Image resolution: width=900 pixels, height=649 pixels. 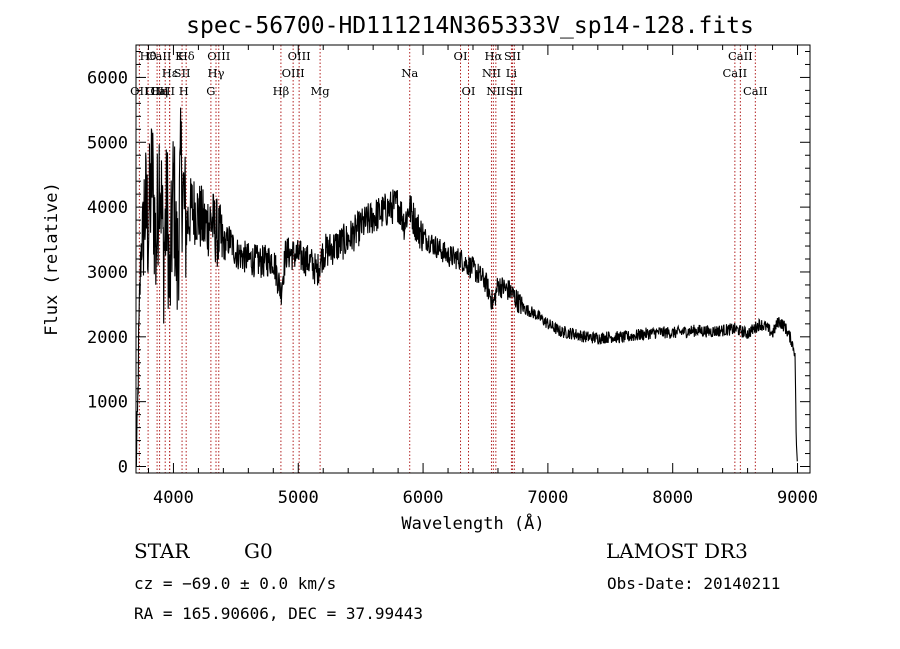 What do you see at coordinates (123, 468) in the screenshot?
I see `y-tick-label: 0` at bounding box center [123, 468].